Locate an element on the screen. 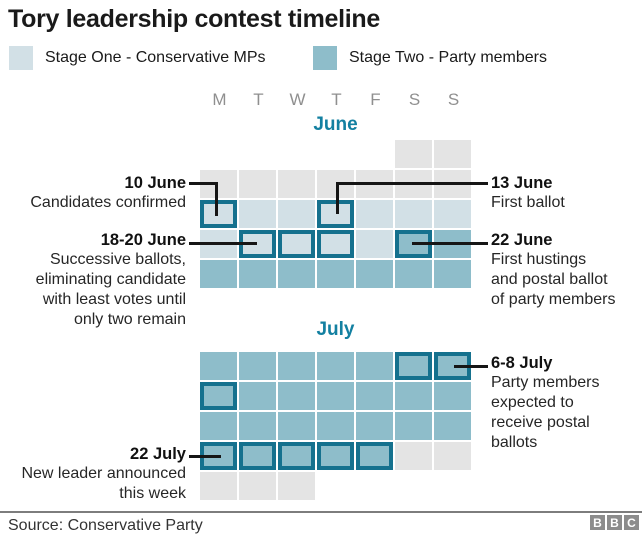  weekday-friday: F is located at coordinates (375, 99).